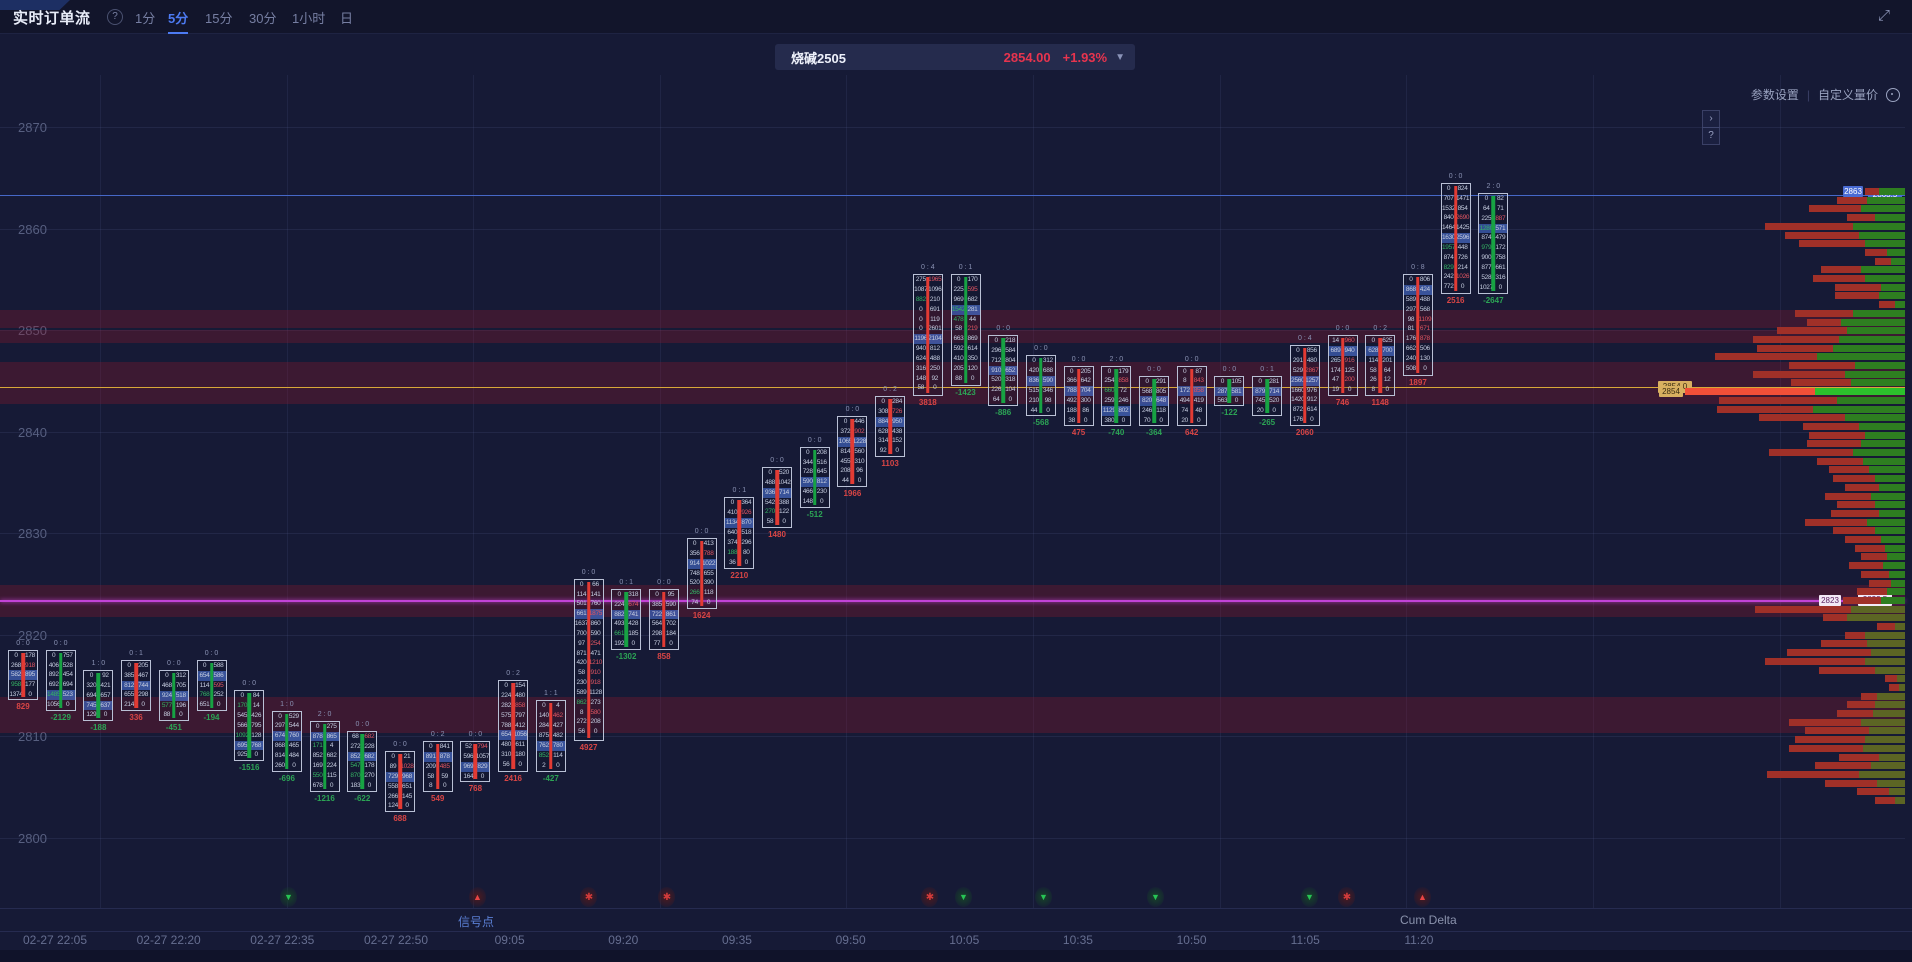  What do you see at coordinates (595, 624) in the screenshot?
I see `ask-cell: 860` at bounding box center [595, 624].